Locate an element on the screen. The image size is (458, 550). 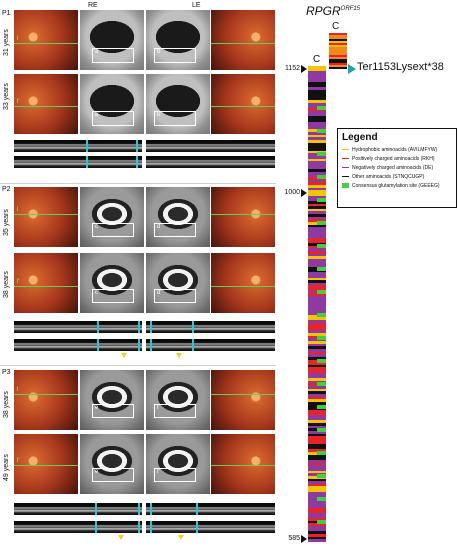
p2-box-c: c is located at coordinates (113, 230).